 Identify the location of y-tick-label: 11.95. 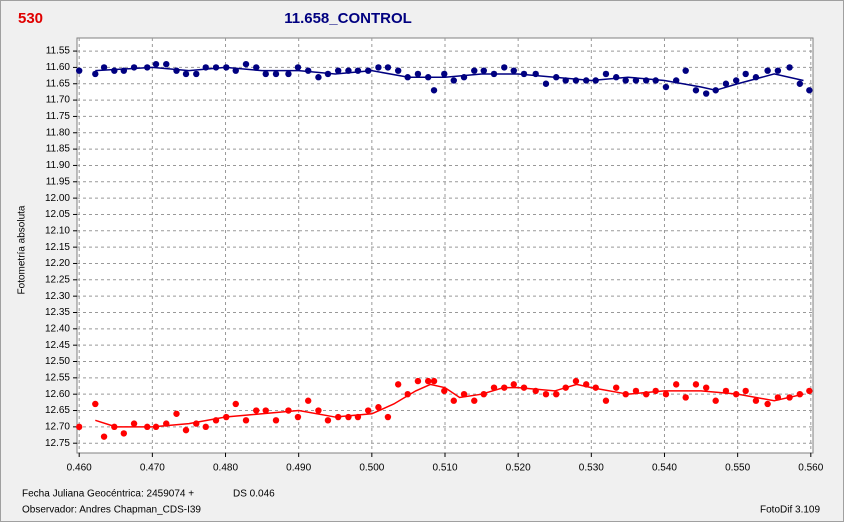
(58, 181).